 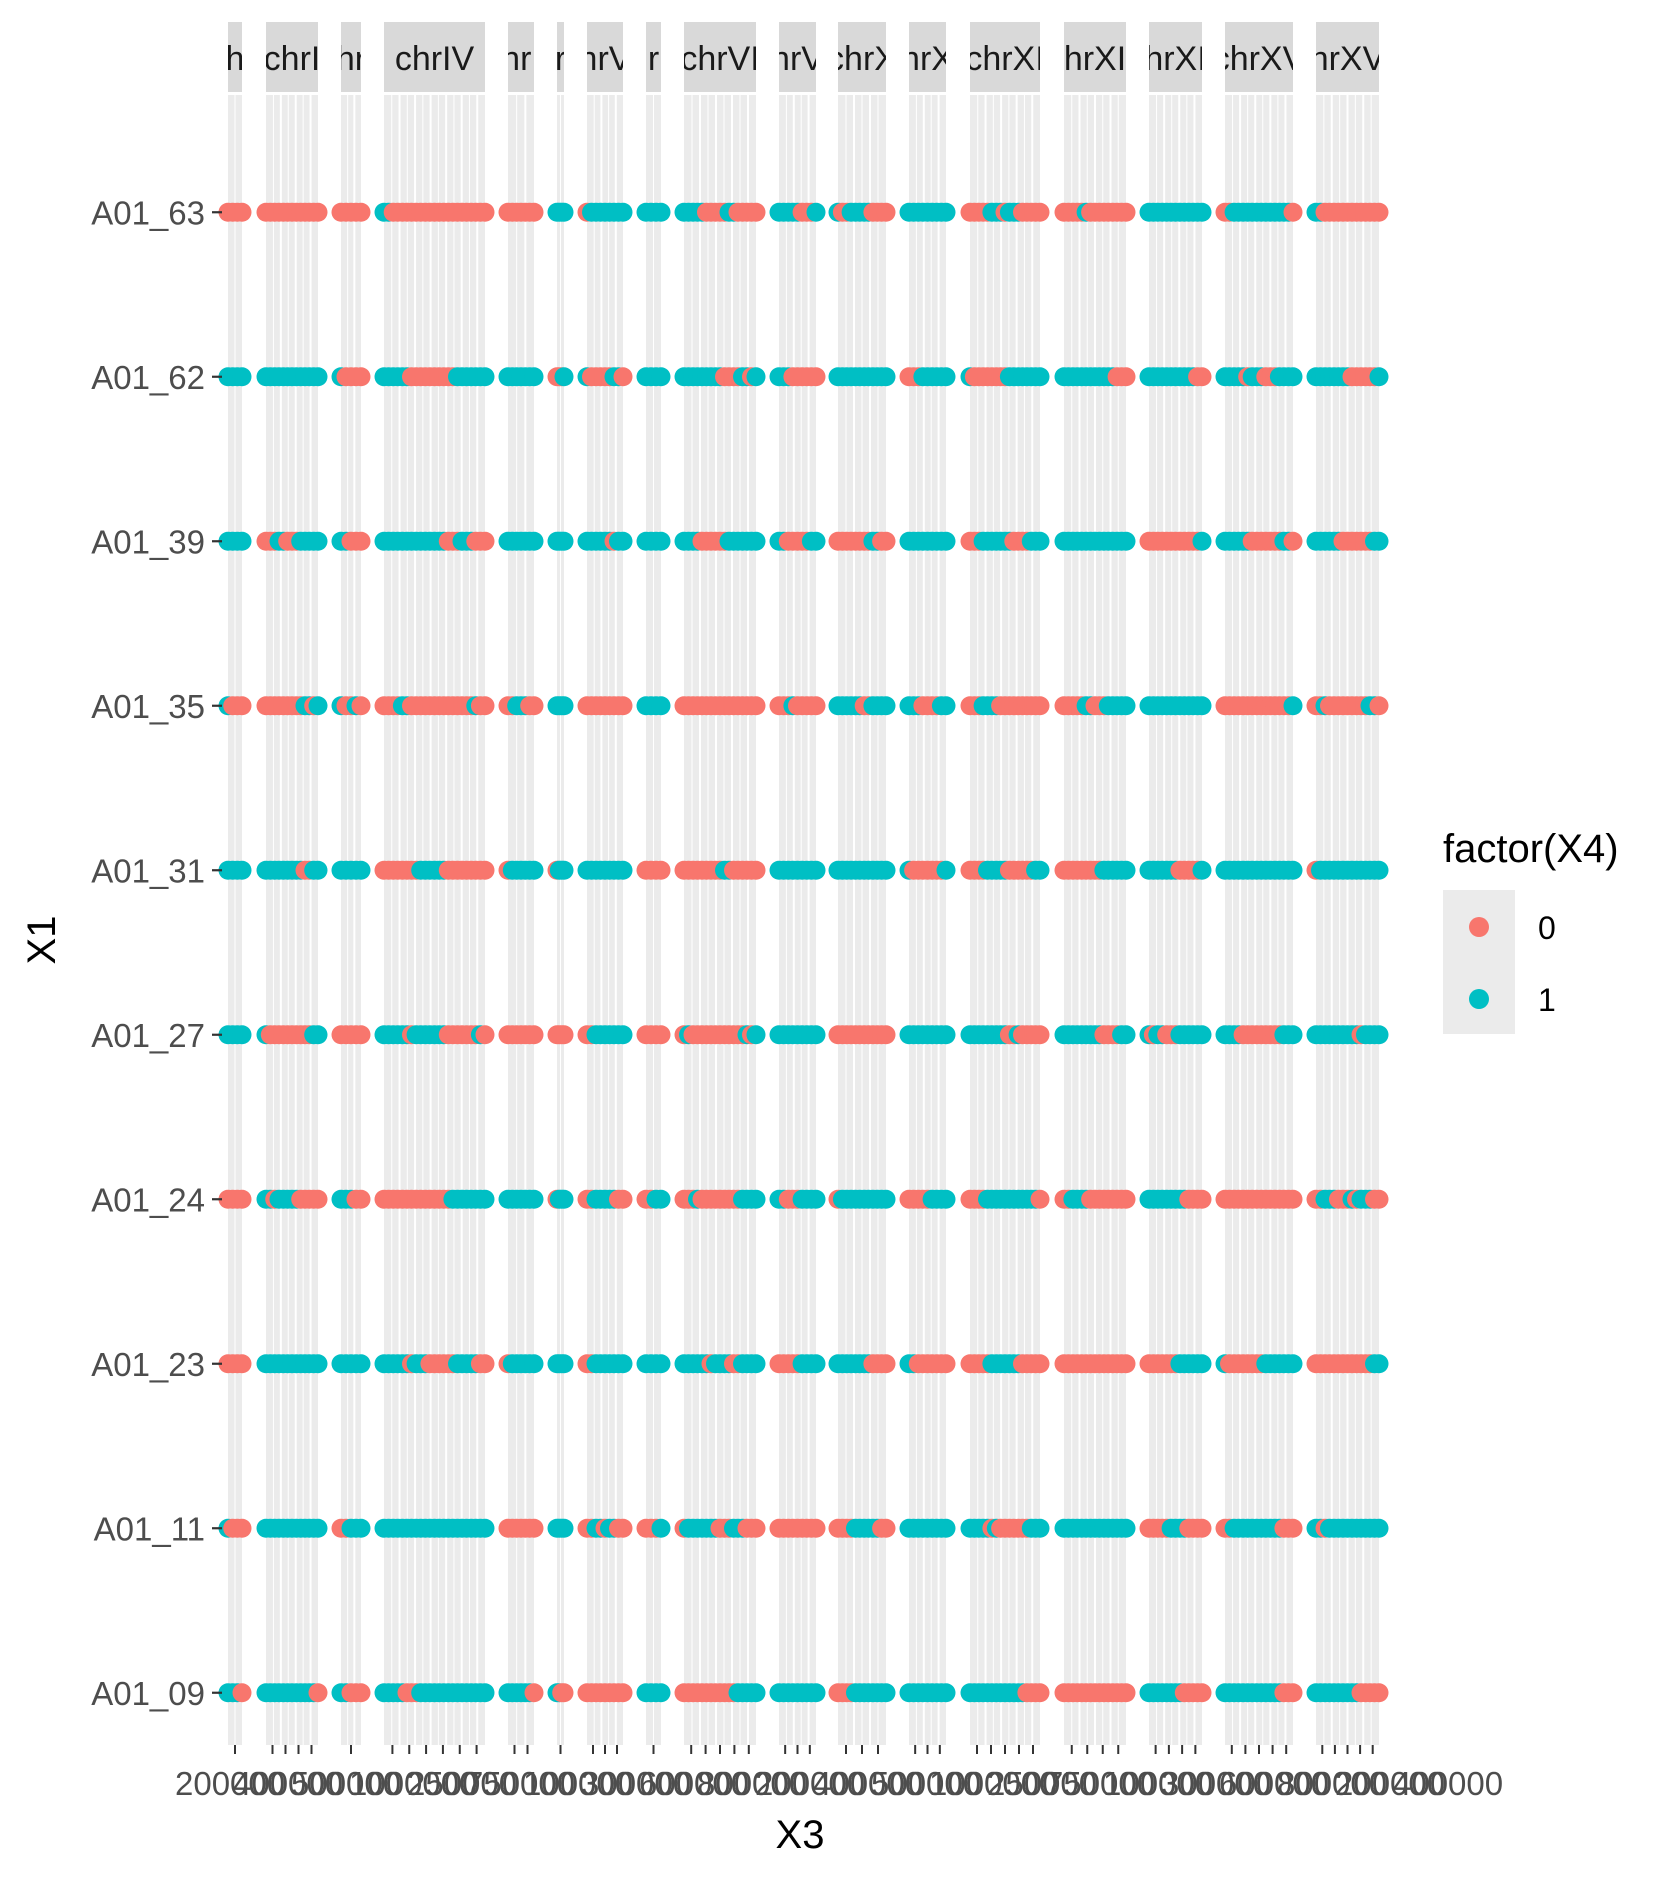 I want to click on facet-strip-chrVIII, so click(x=653, y=57).